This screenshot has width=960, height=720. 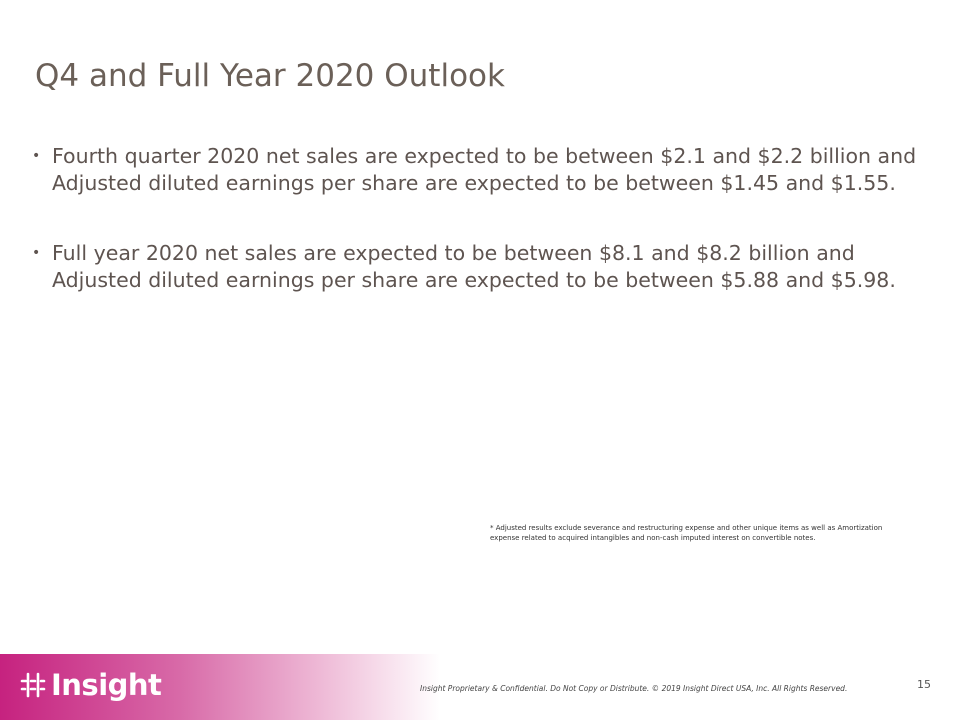 I want to click on logo-icon, so click(x=33, y=685).